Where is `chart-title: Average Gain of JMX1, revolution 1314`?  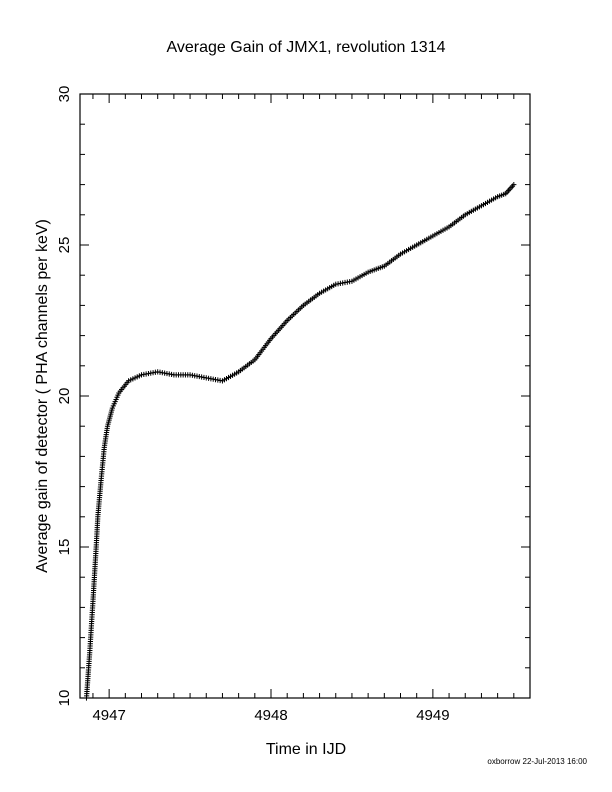 chart-title: Average Gain of JMX1, revolution 1314 is located at coordinates (306, 47).